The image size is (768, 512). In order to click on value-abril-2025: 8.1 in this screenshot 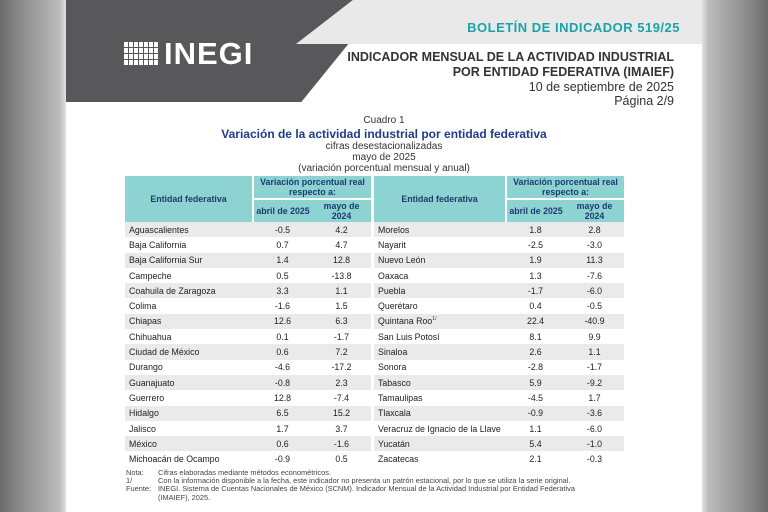, I will do `click(535, 336)`.